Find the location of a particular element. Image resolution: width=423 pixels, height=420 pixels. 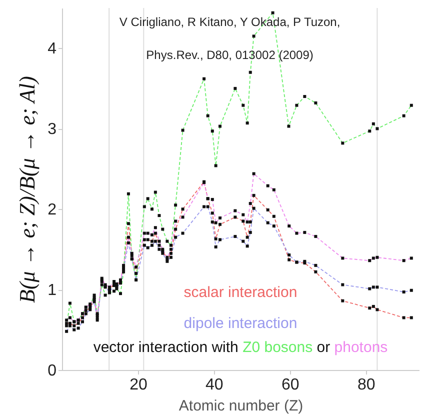

x-tick-label: 20 is located at coordinates (139, 385).